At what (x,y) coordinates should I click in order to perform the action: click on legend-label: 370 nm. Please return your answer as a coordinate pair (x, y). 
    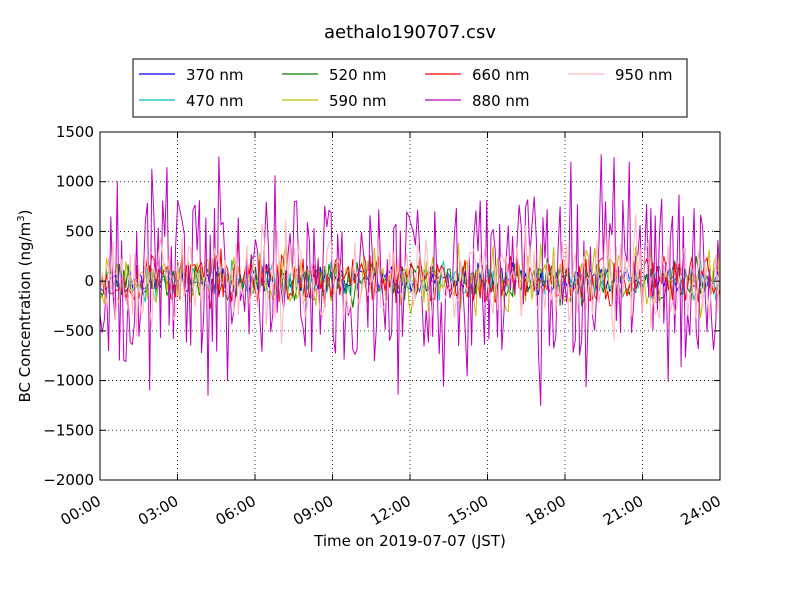
    Looking at the image, I should click on (215, 75).